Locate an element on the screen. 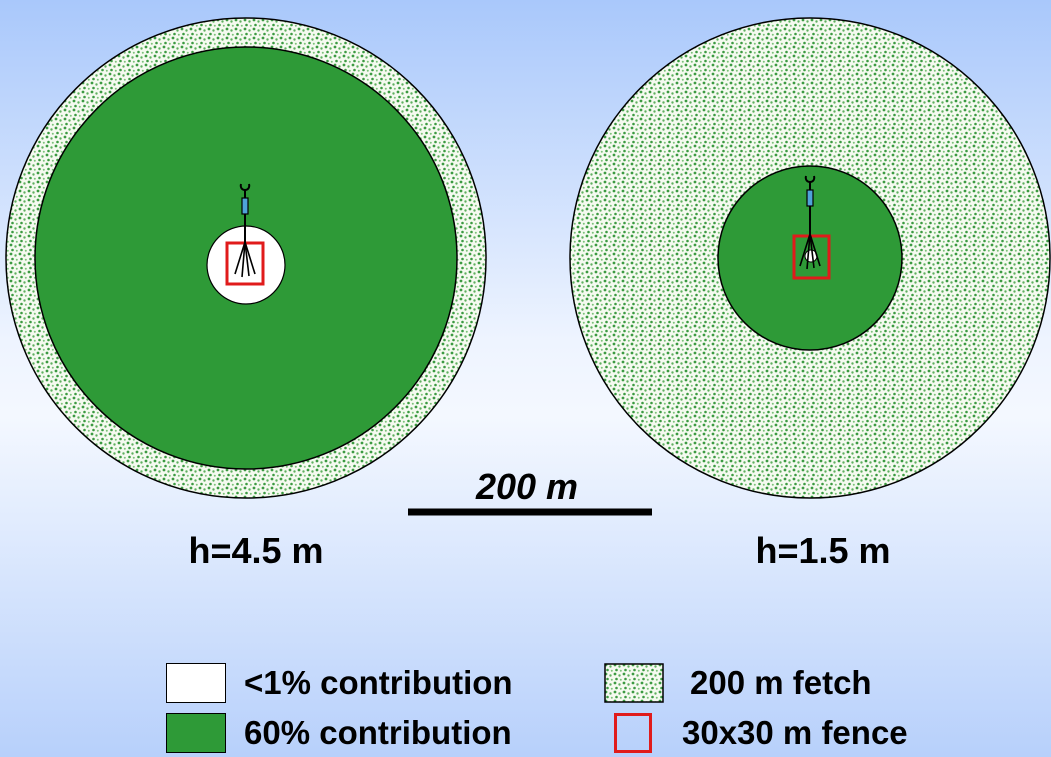  legend-item-low-contribution: <1% contribution is located at coordinates (339, 683).